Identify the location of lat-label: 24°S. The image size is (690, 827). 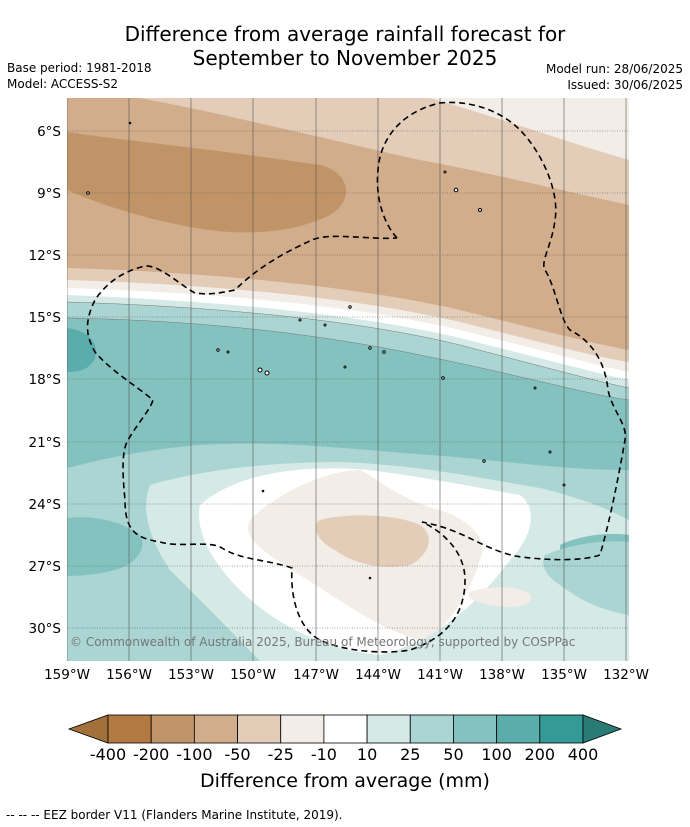
(45, 505).